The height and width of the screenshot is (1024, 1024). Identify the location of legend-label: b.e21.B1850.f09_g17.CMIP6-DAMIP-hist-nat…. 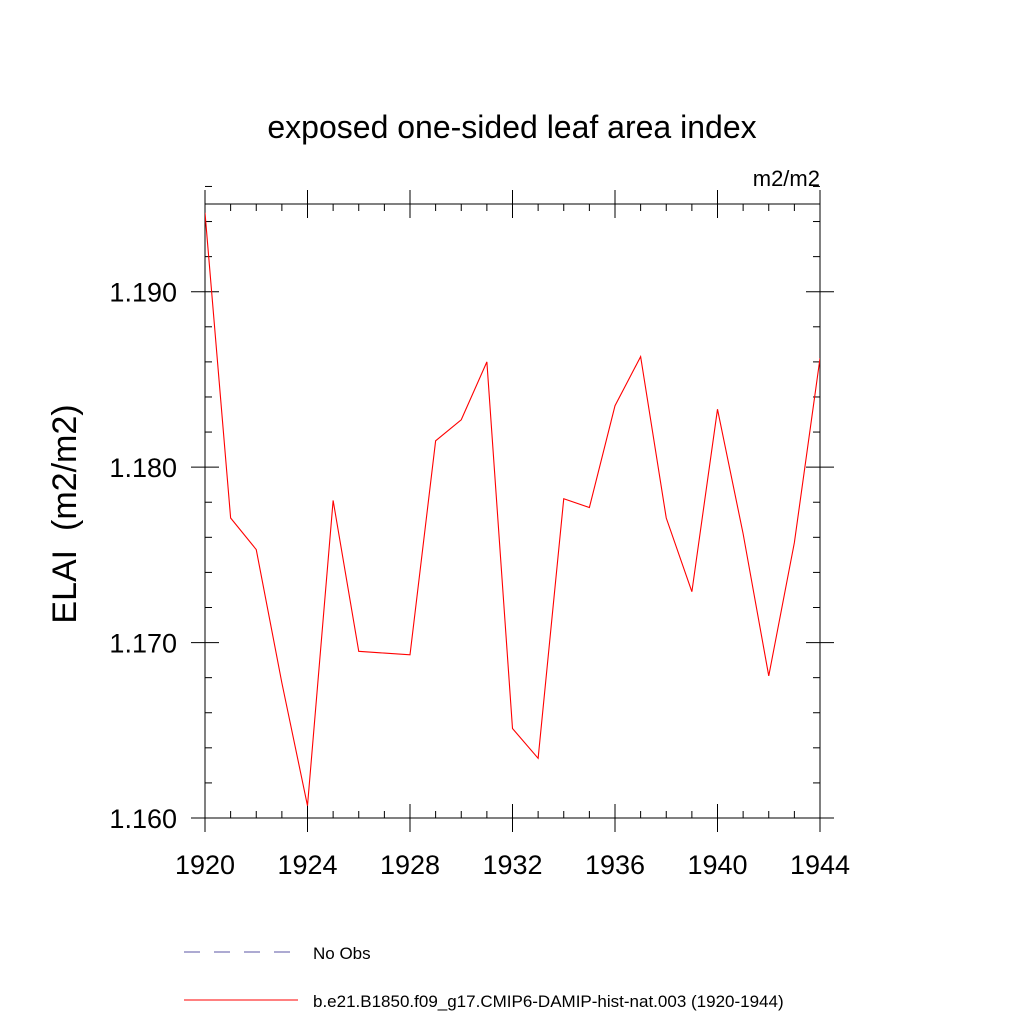
(548, 1001).